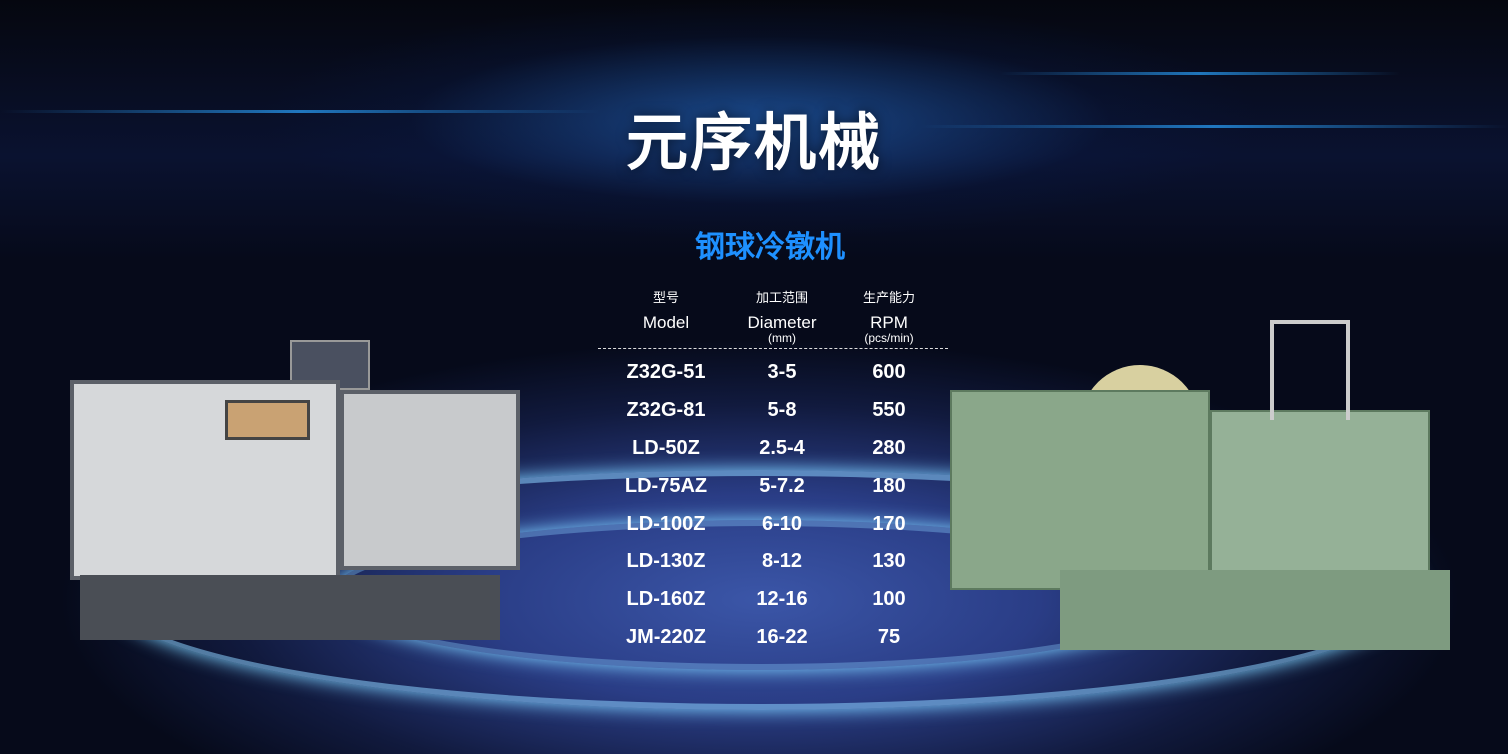  I want to click on table-row: LD-75AZ 5-7.2 180, so click(773, 486).